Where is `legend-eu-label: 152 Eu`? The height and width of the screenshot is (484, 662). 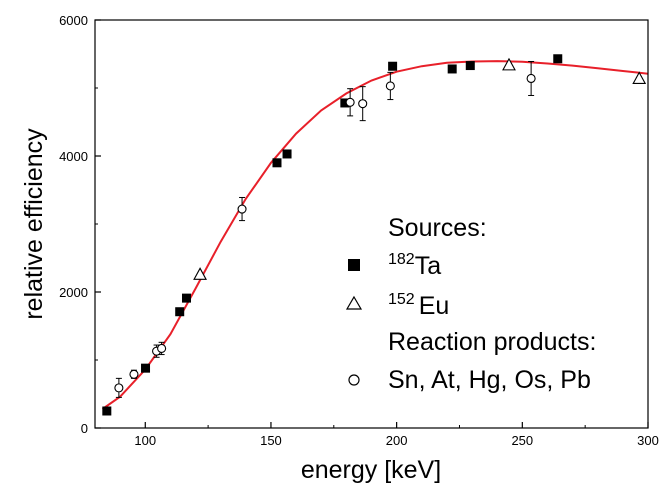 legend-eu-label: 152 Eu is located at coordinates (418, 305).